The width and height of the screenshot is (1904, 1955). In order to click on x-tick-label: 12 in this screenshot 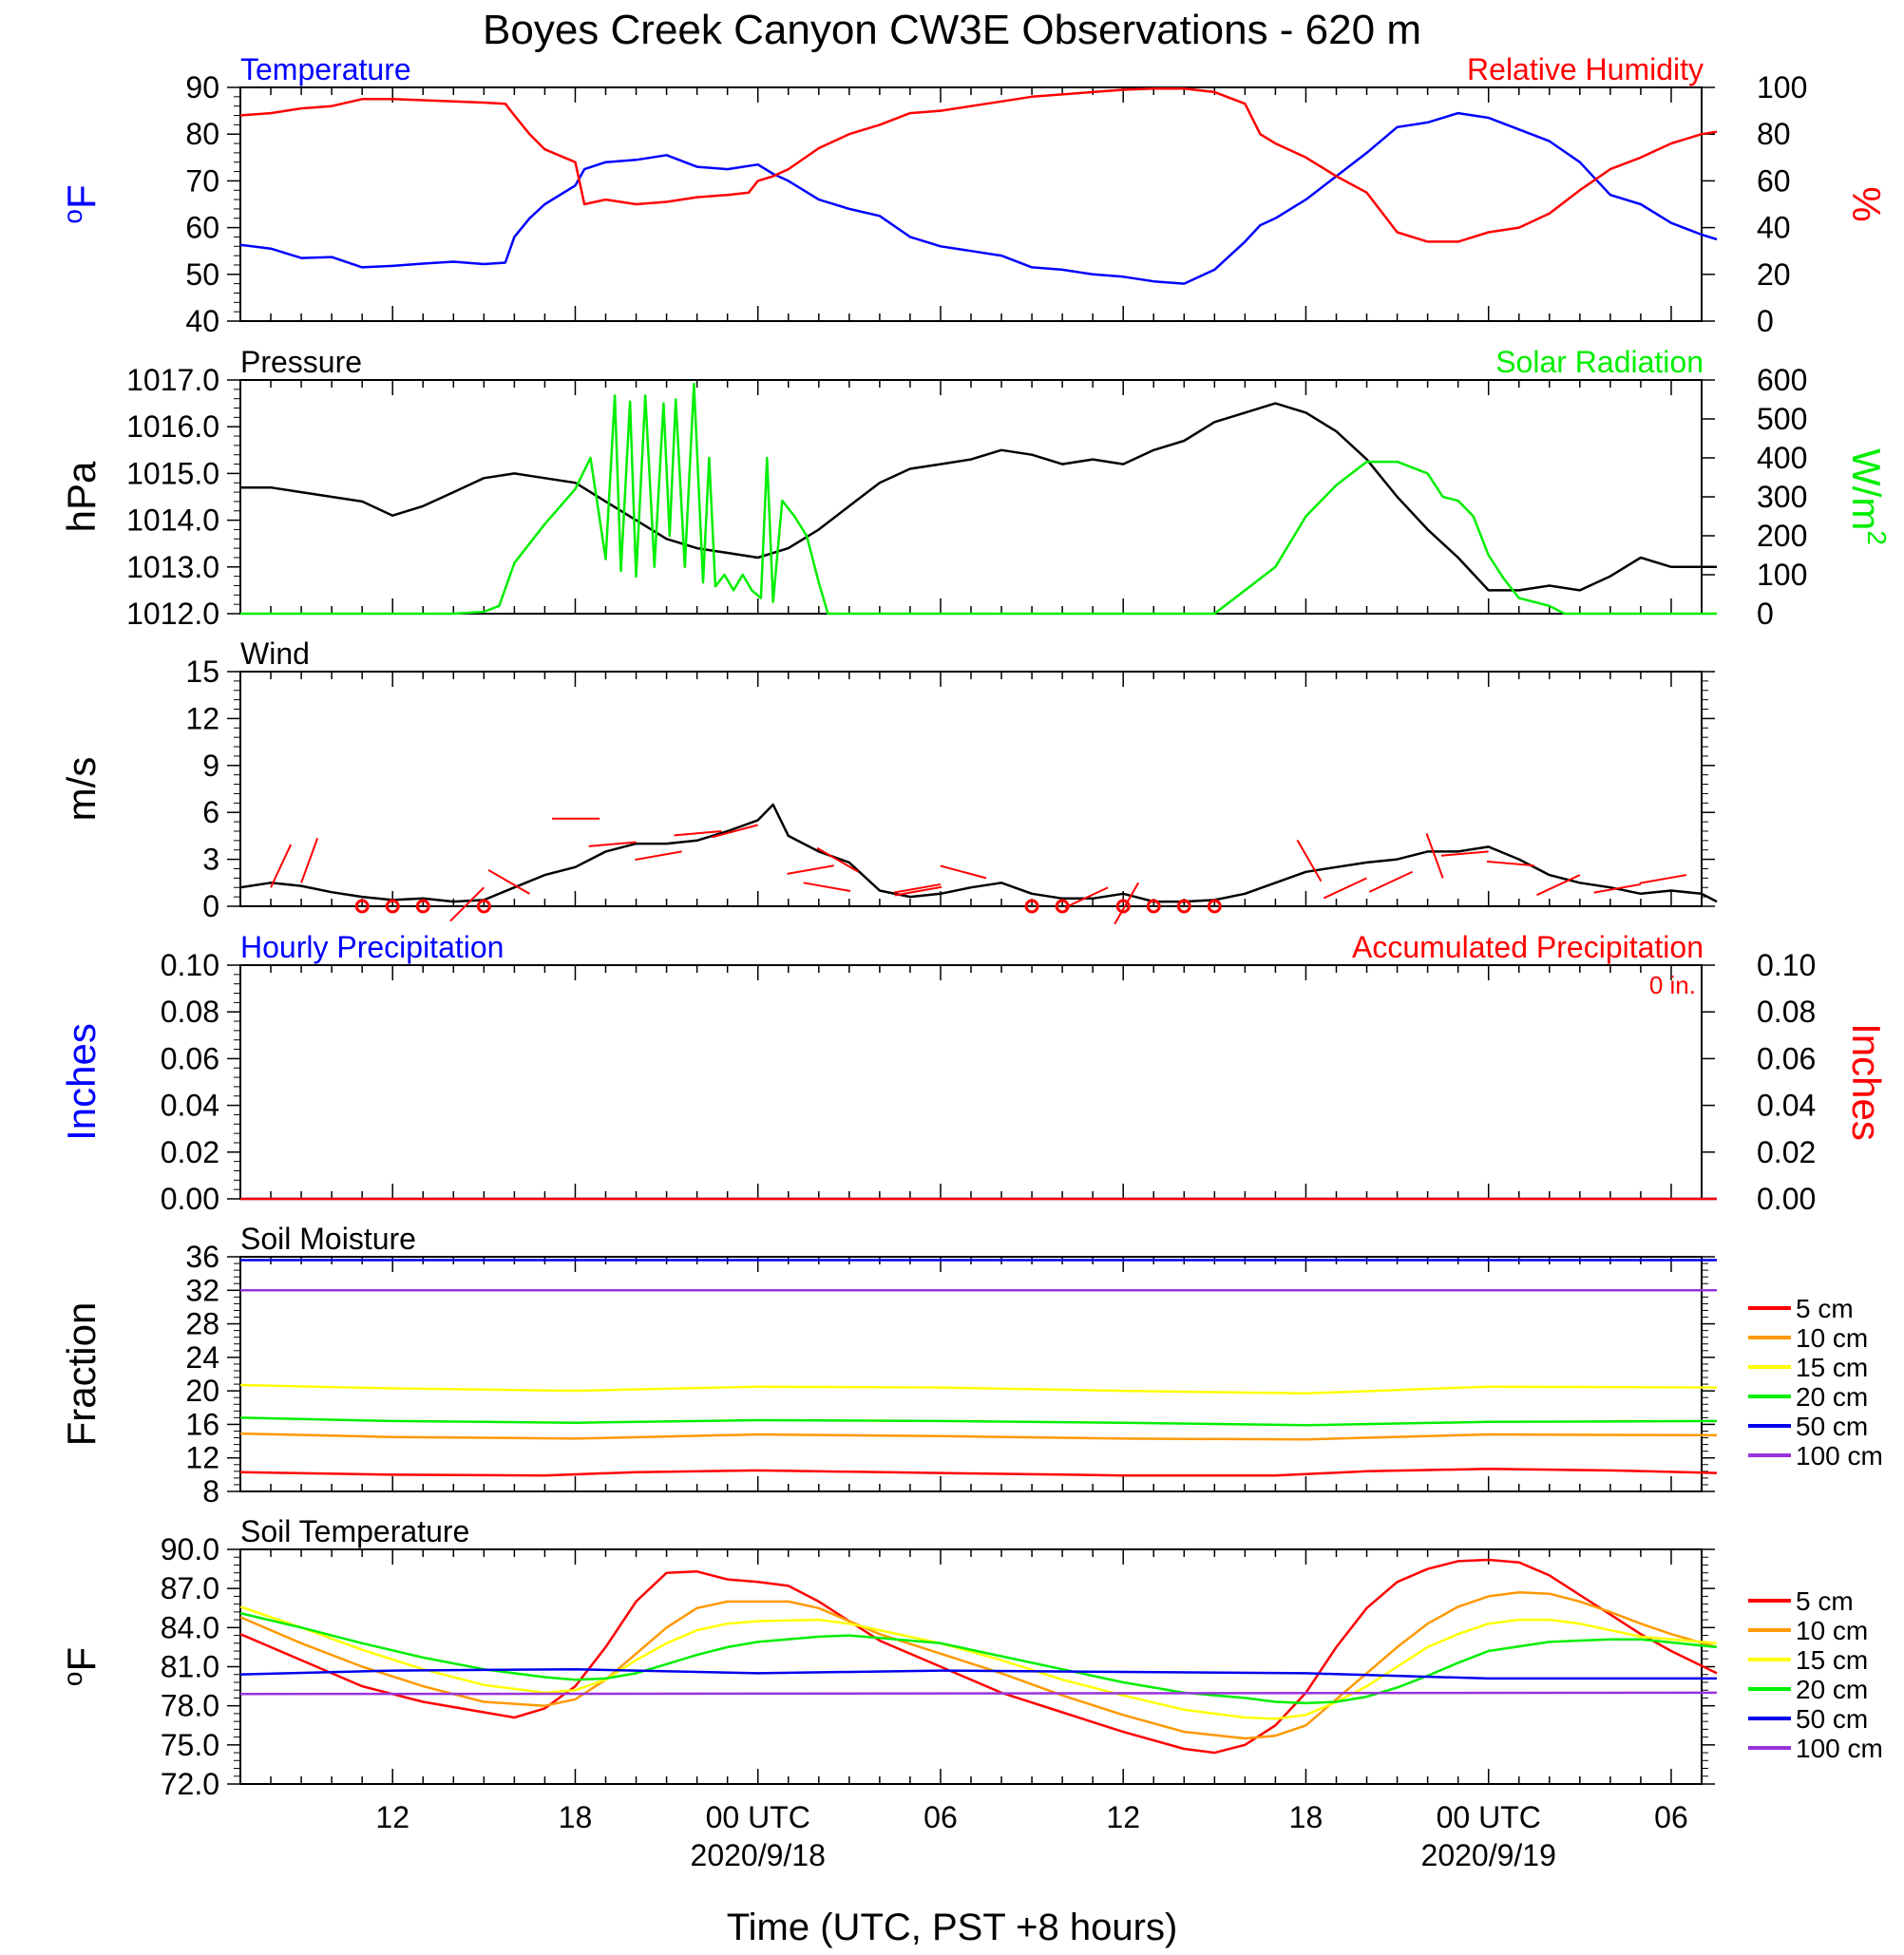, I will do `click(1123, 1817)`.